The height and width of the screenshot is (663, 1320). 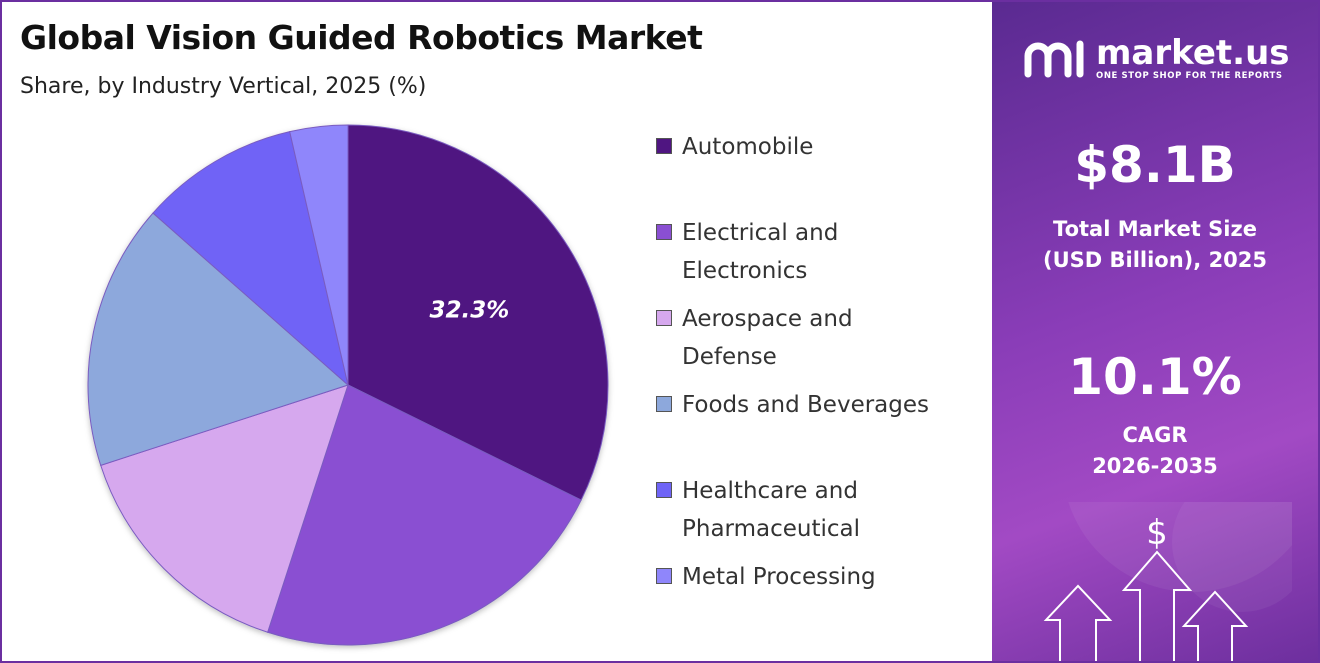 I want to click on chart-title: Global Vision Guided Robotics Market, so click(x=361, y=37).